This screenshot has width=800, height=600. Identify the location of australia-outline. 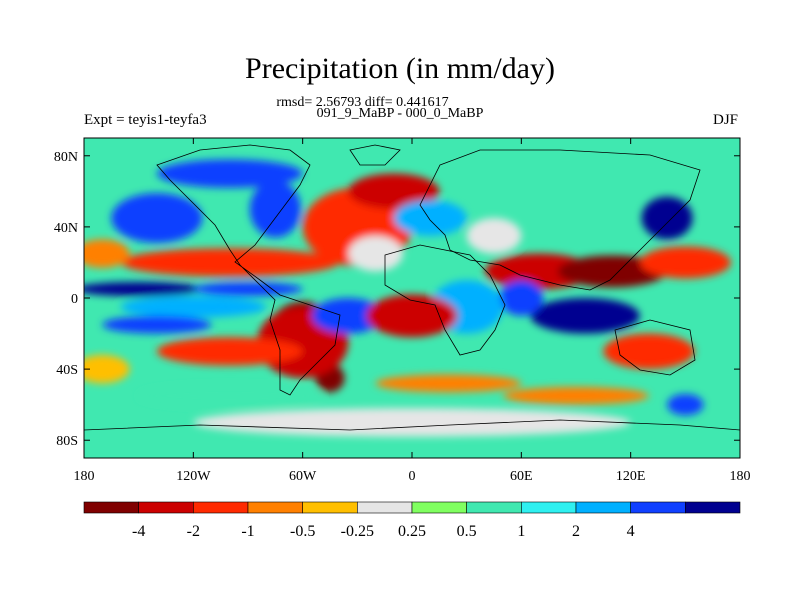
(655, 347).